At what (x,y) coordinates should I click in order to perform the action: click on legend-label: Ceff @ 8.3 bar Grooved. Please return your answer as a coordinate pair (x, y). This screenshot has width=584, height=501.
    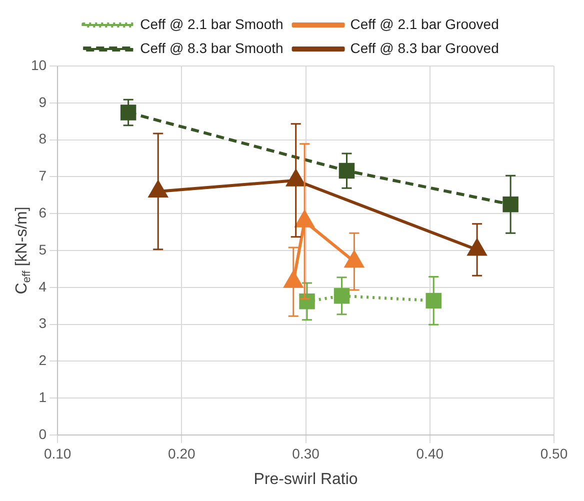
    Looking at the image, I should click on (424, 48).